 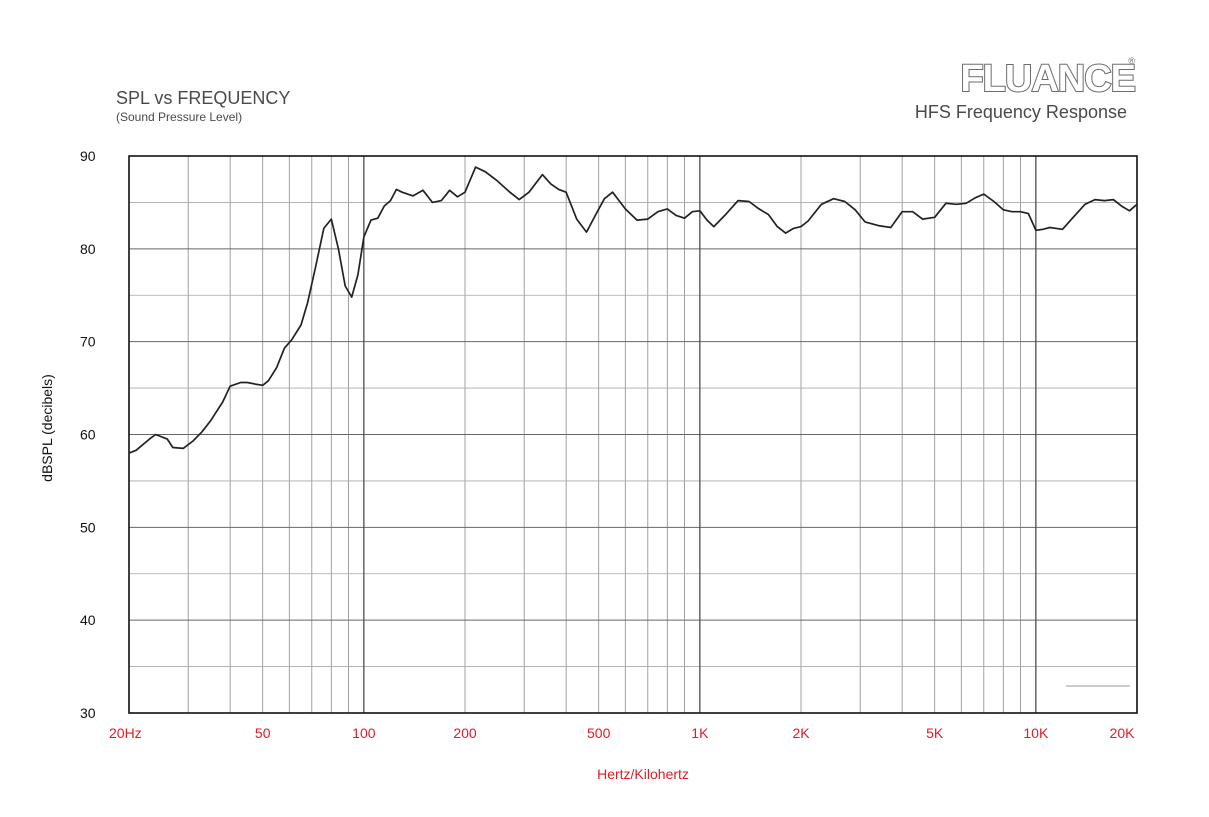 What do you see at coordinates (179, 117) in the screenshot?
I see `chart-subtitle: (Sound Pressure Level)` at bounding box center [179, 117].